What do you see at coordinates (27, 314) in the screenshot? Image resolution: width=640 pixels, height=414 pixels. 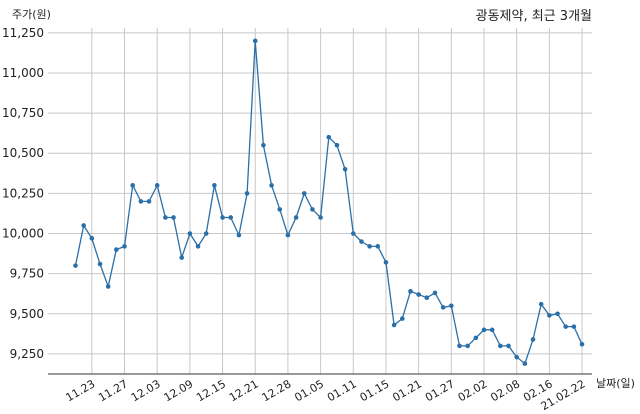 I see `y-tick-label: 9,500` at bounding box center [27, 314].